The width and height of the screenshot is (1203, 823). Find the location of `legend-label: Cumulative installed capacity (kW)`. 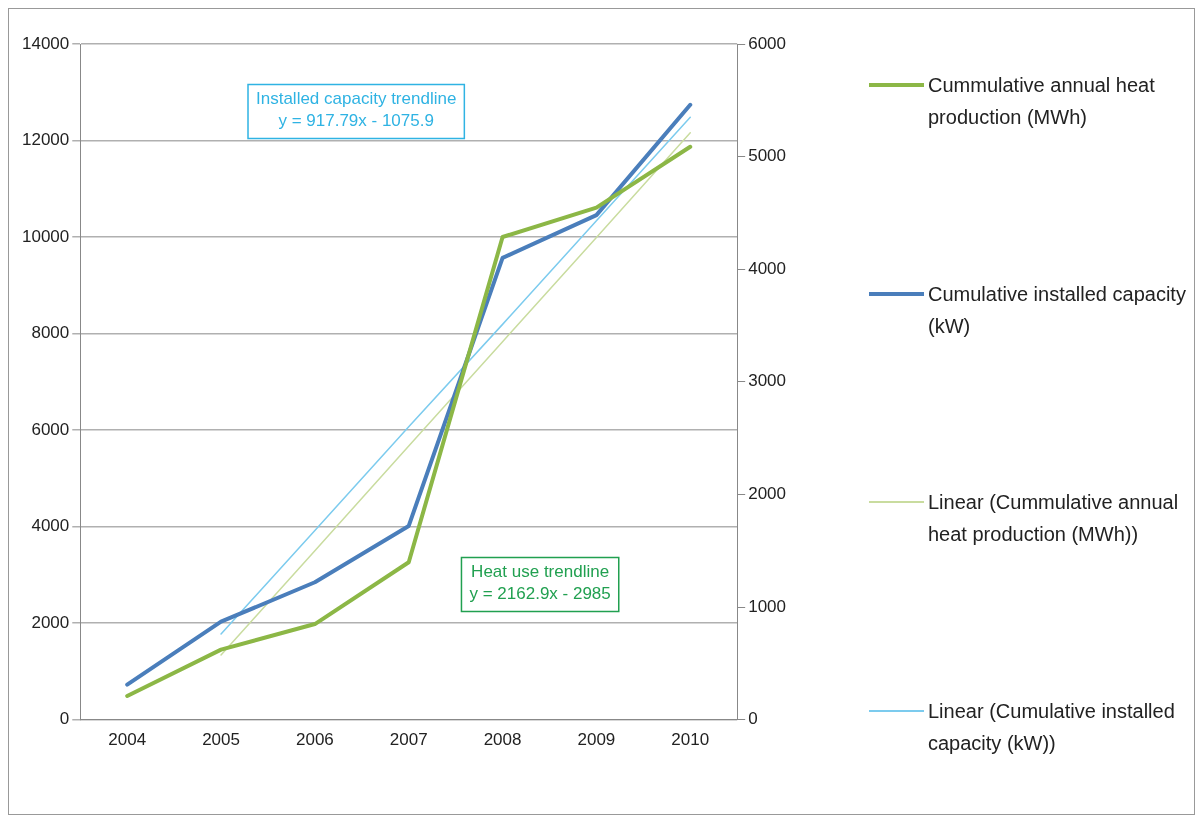

legend-label: Cumulative installed capacity (kW) is located at coordinates (1057, 310).